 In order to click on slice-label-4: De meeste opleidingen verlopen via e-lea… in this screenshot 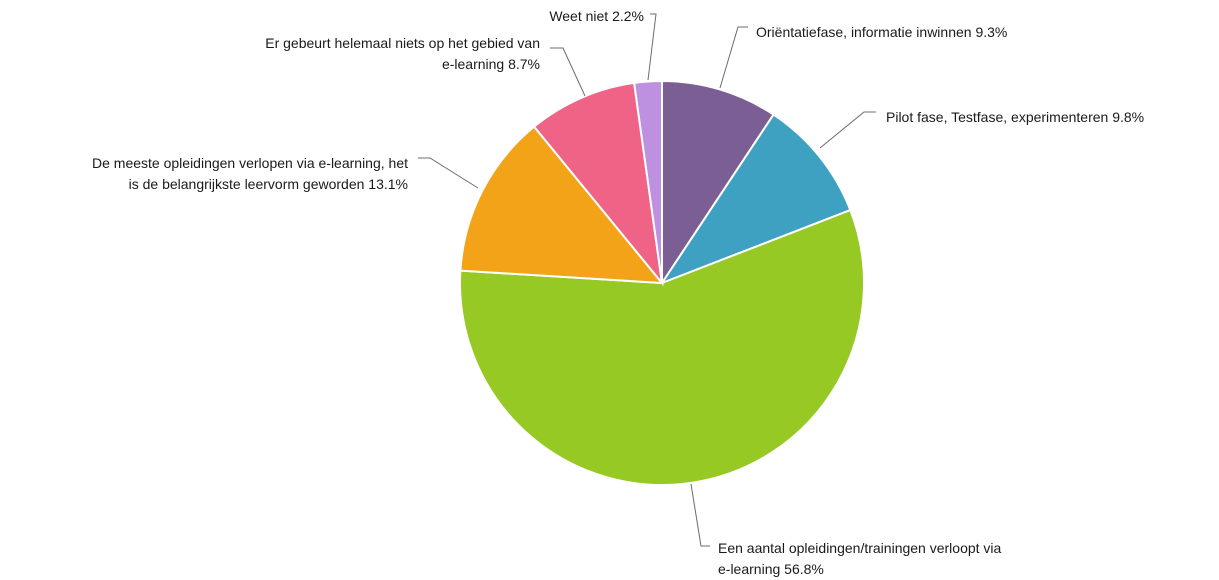, I will do `click(250, 173)`.